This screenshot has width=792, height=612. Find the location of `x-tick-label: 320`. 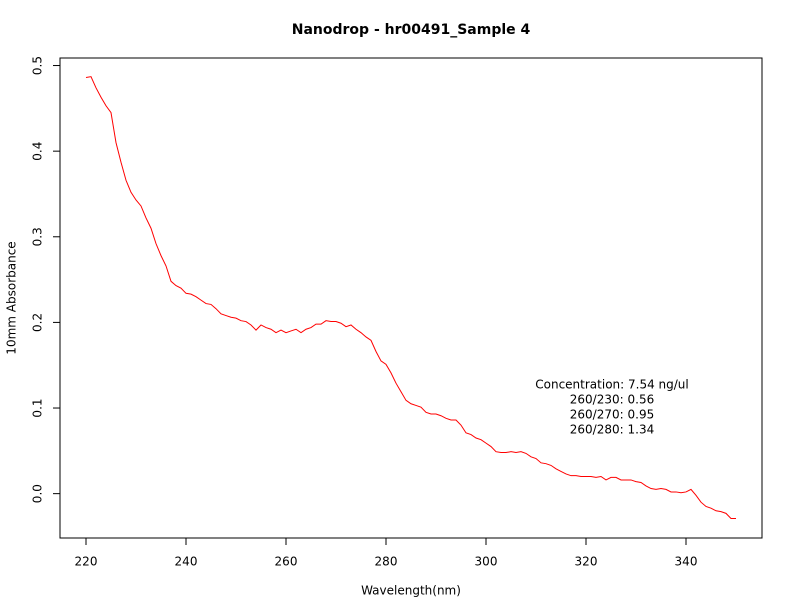

x-tick-label: 320 is located at coordinates (586, 562).